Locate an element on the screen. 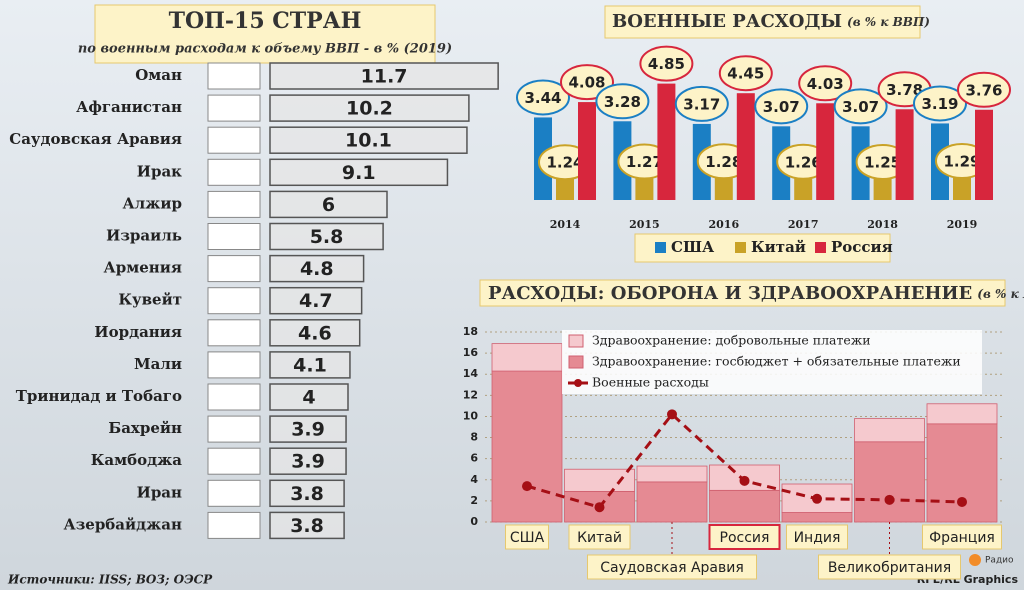  value-label: 4 is located at coordinates (308, 398).